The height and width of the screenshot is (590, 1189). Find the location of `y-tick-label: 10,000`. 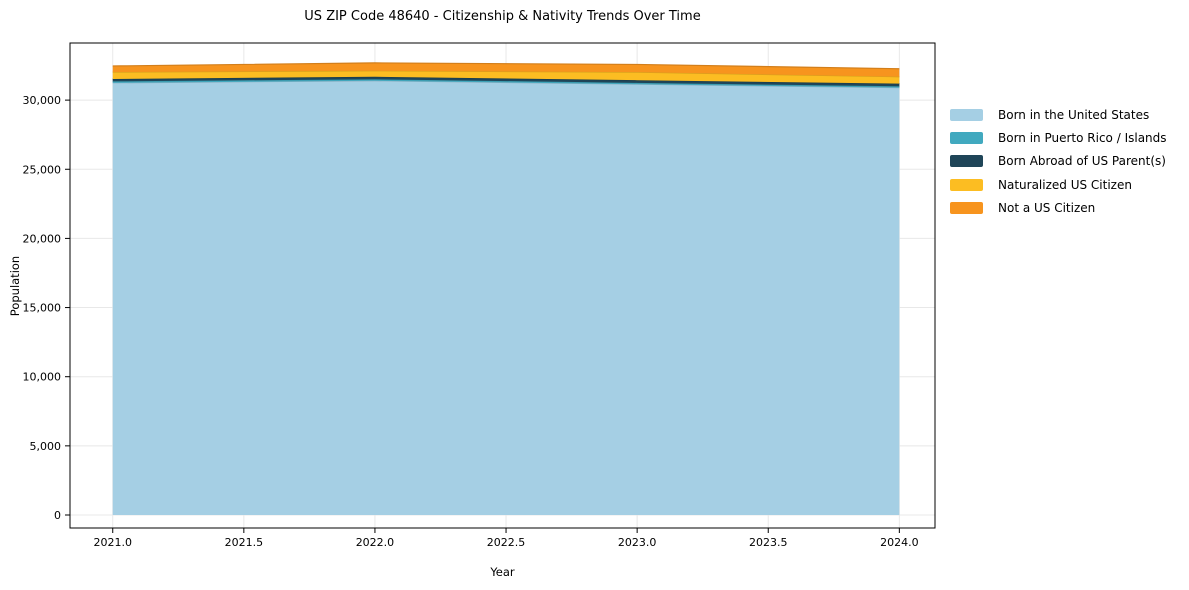

y-tick-label: 10,000 is located at coordinates (42, 377).